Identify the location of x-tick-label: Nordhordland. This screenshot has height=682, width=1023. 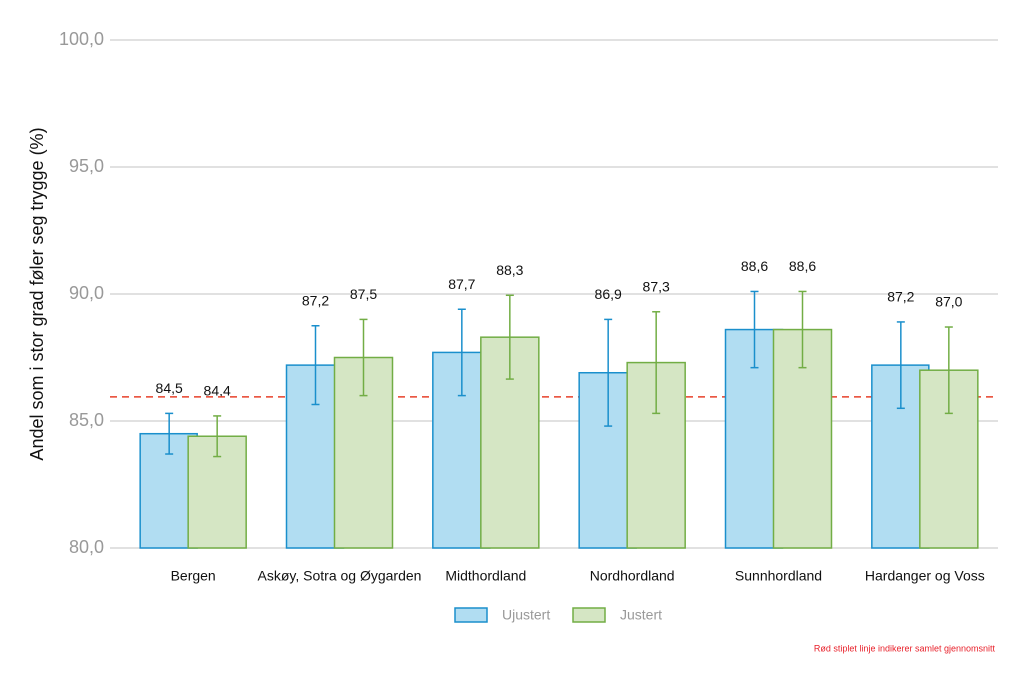
(632, 576).